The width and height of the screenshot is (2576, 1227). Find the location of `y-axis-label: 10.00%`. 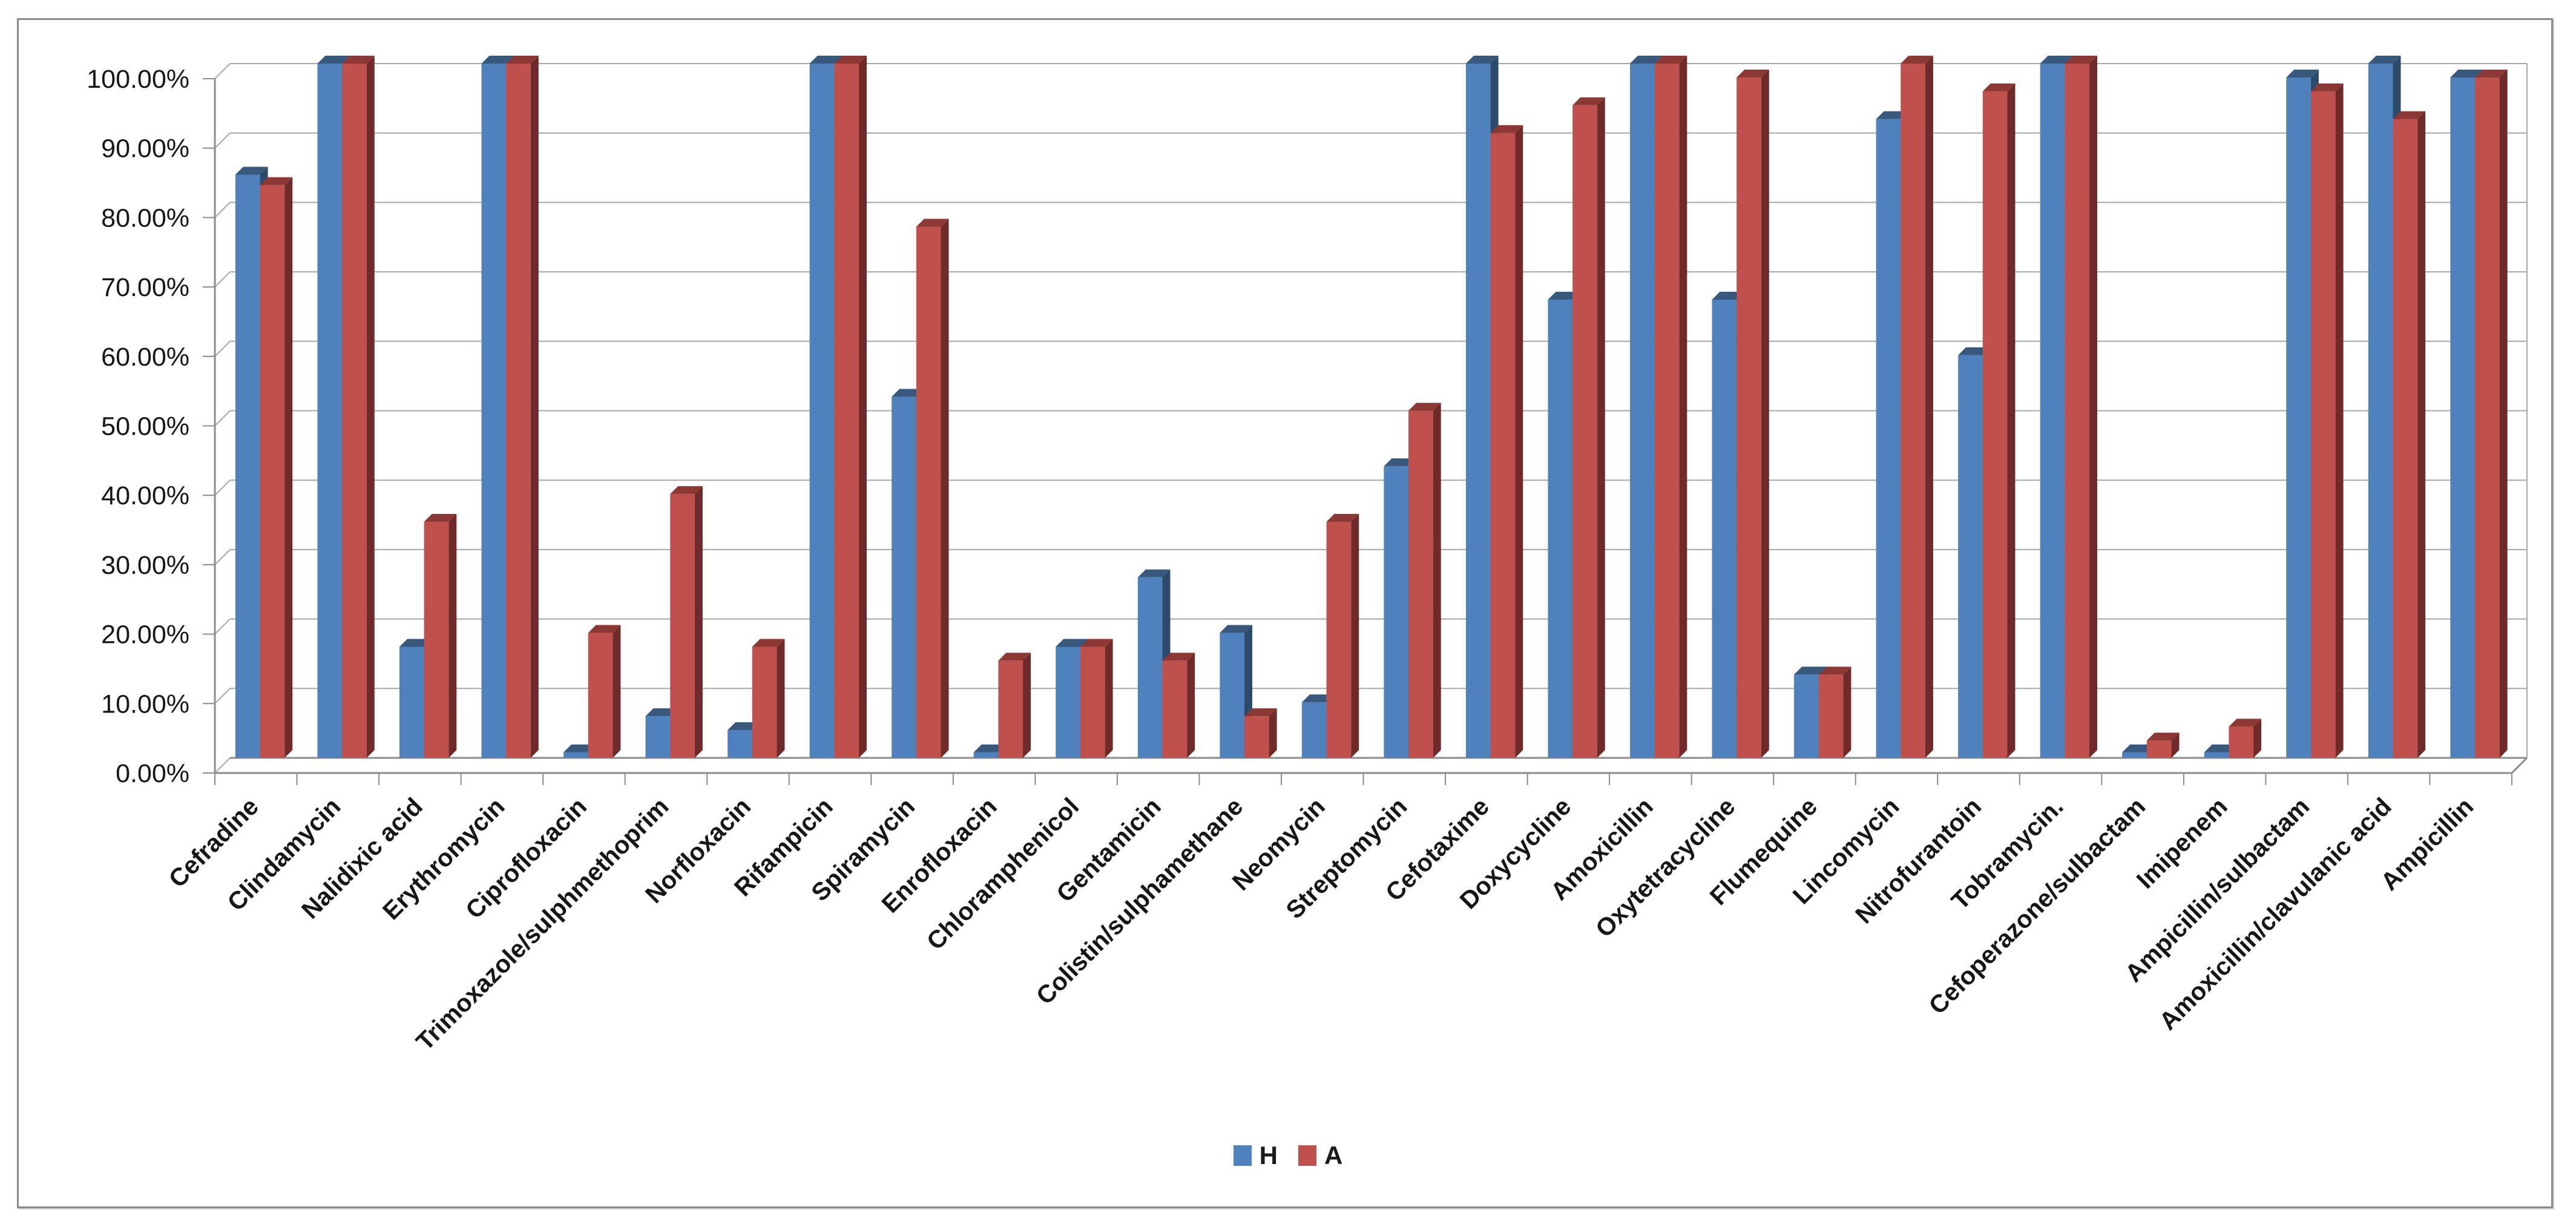

y-axis-label: 10.00% is located at coordinates (145, 704).